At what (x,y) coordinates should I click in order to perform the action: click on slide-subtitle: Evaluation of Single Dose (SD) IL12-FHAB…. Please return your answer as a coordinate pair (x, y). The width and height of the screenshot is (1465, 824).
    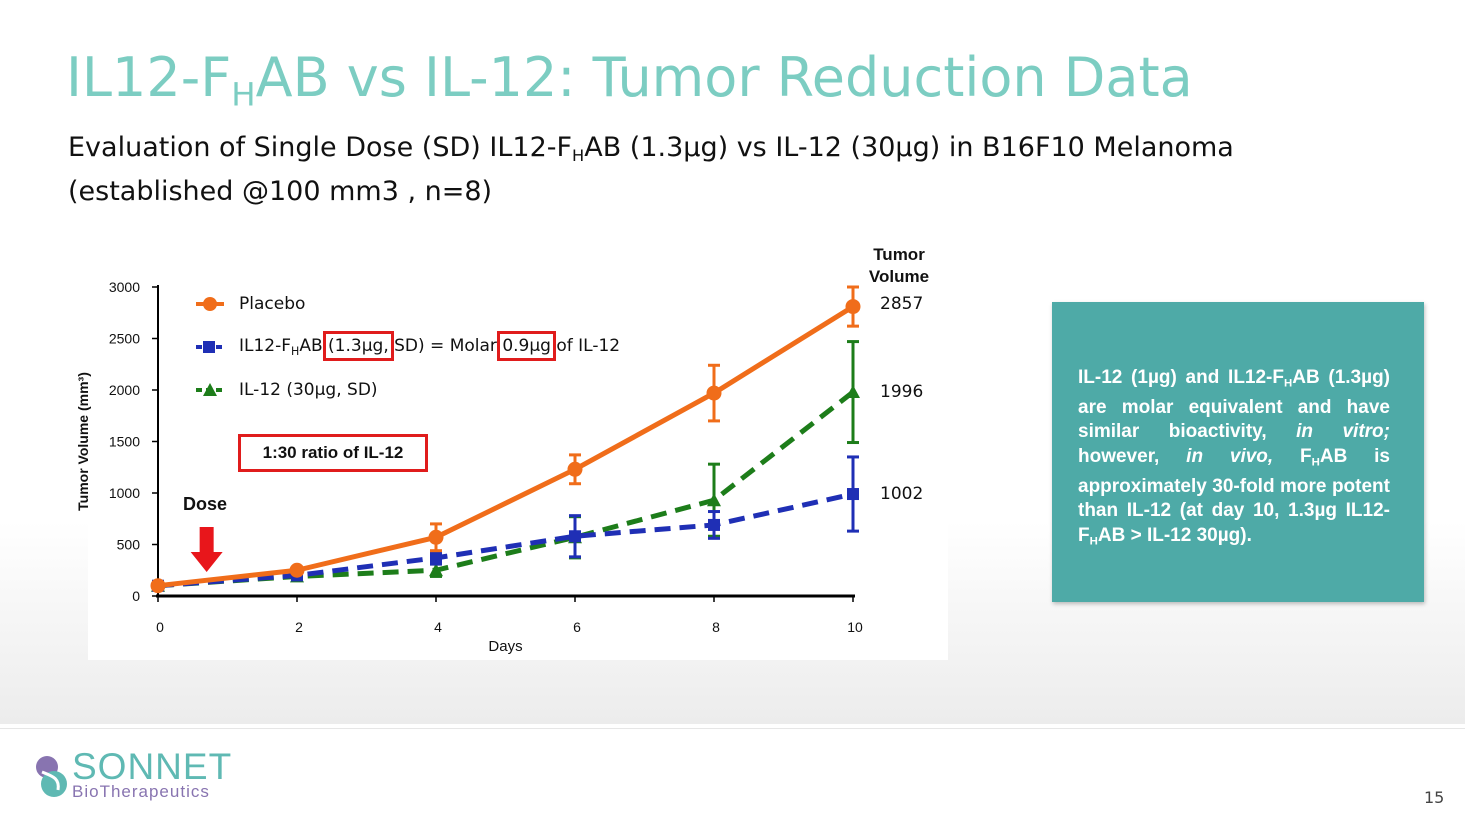
    Looking at the image, I should click on (718, 170).